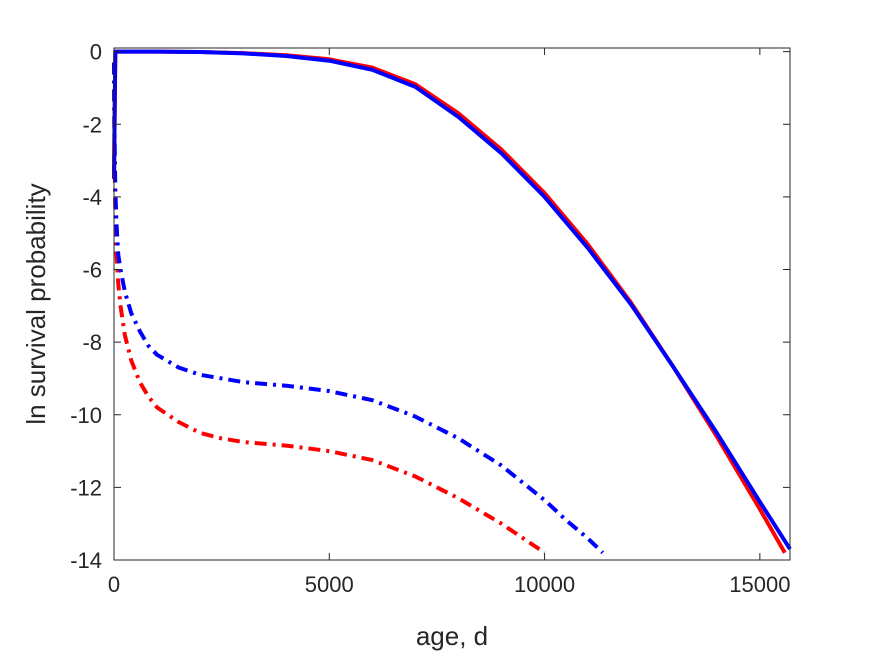 This screenshot has height=656, width=875. What do you see at coordinates (544, 584) in the screenshot?
I see `x-tick-label: 10000` at bounding box center [544, 584].